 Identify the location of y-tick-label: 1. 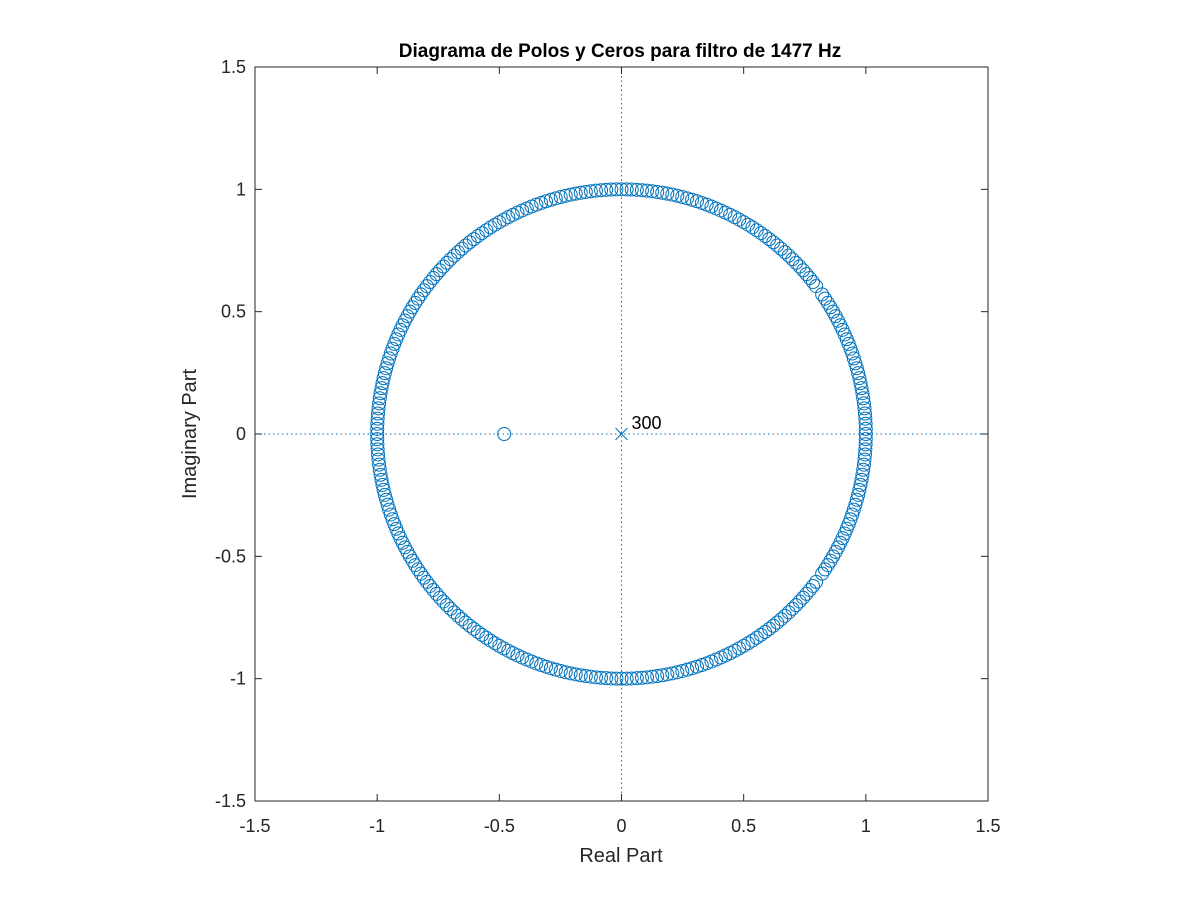
(241, 189).